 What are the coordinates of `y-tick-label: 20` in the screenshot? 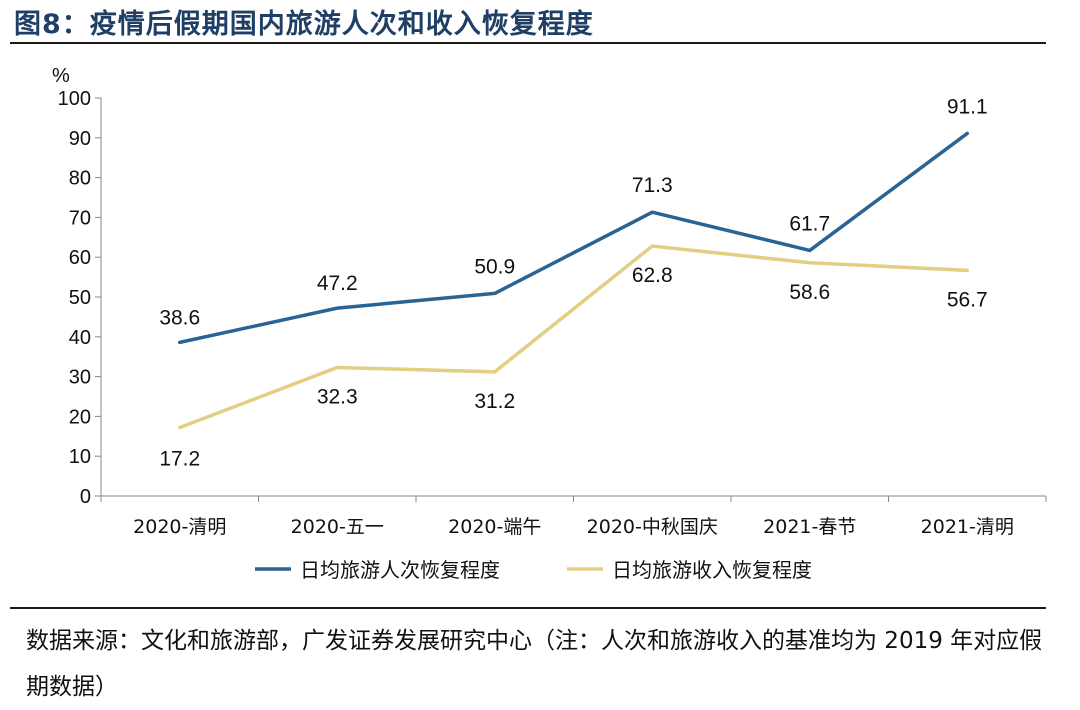 It's located at (80, 417).